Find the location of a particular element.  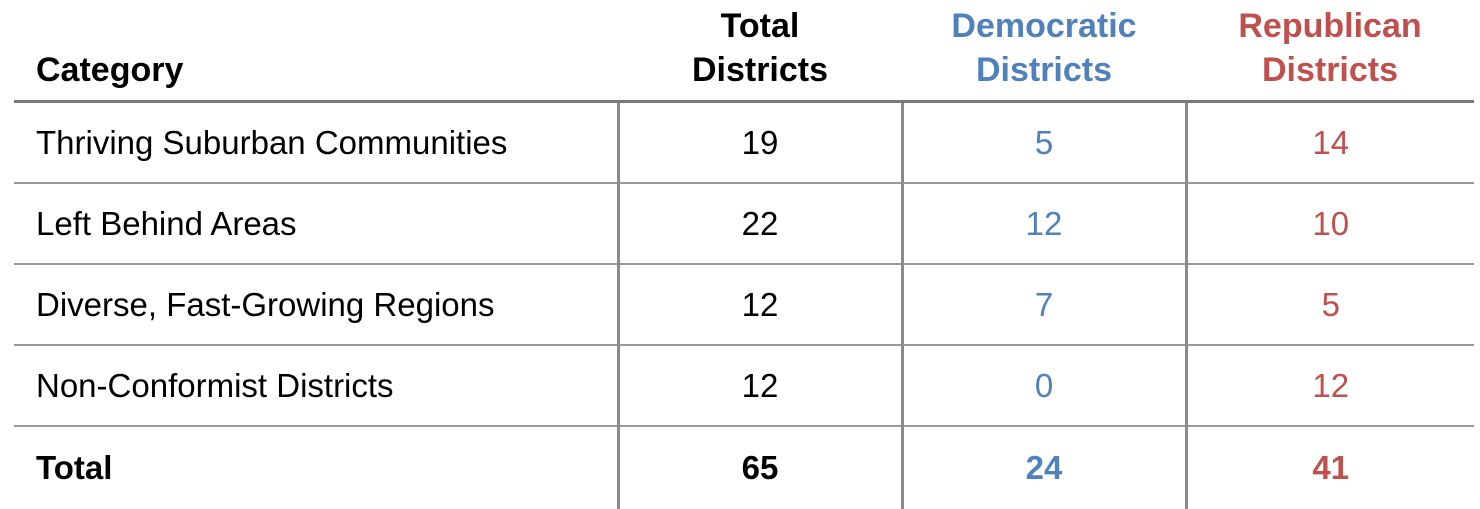

cell-total: 19 is located at coordinates (759, 142).